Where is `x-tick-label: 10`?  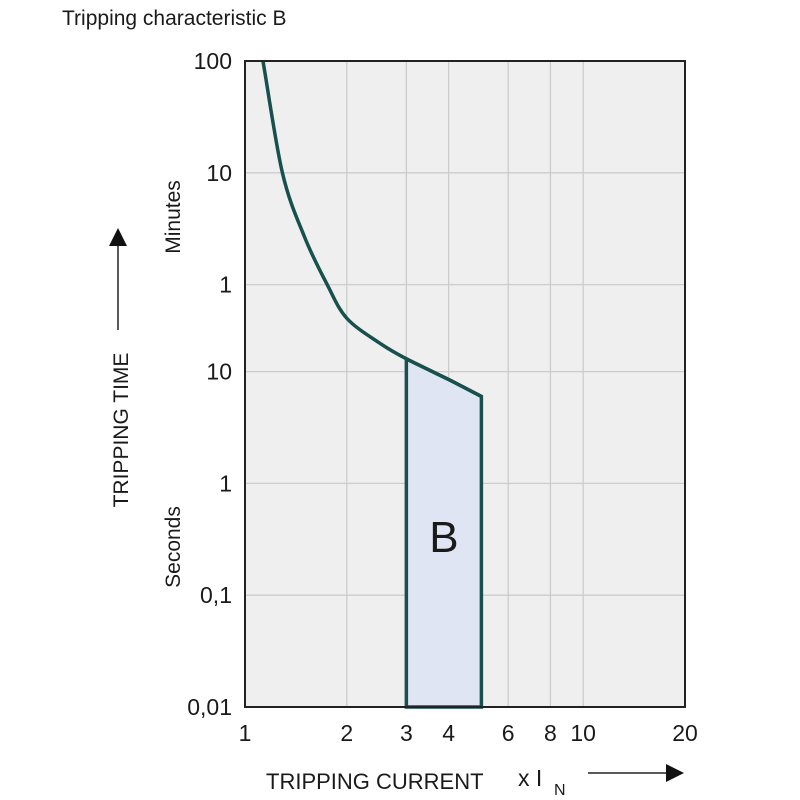
x-tick-label: 10 is located at coordinates (583, 733).